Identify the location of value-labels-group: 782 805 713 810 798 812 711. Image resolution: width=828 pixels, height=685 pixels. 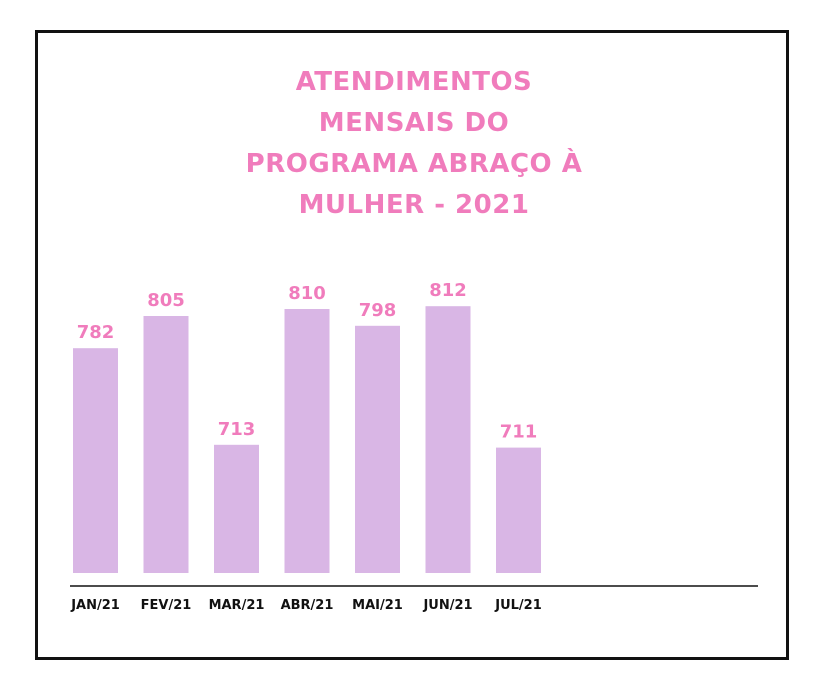
(307, 361).